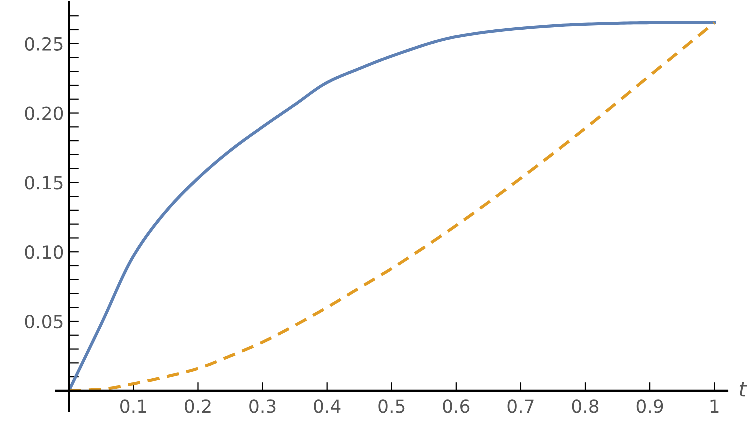 The image size is (750, 442). What do you see at coordinates (327, 407) in the screenshot?
I see `x-tick-label: 0.4` at bounding box center [327, 407].